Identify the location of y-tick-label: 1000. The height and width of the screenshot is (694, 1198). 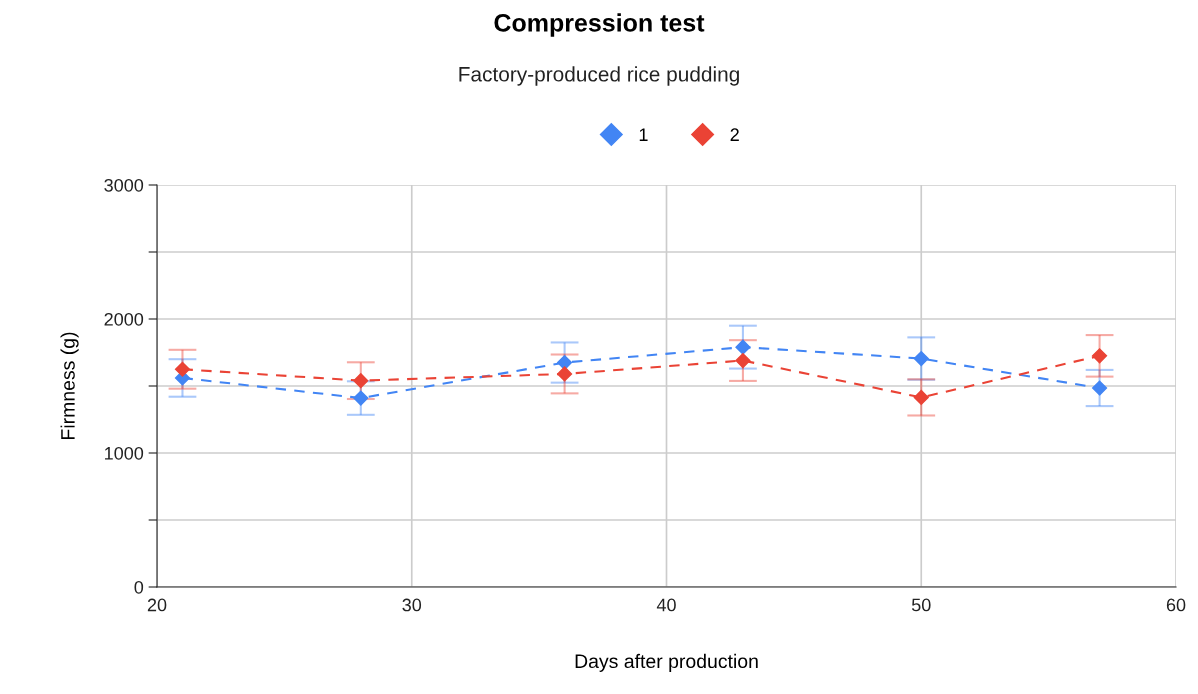
(124, 453).